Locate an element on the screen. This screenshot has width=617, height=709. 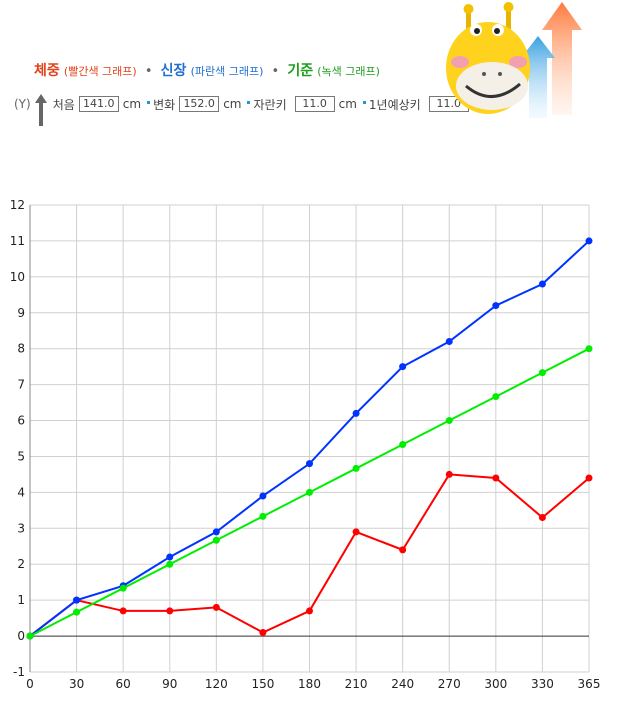
y-tick-label: 2 is located at coordinates (21, 564).